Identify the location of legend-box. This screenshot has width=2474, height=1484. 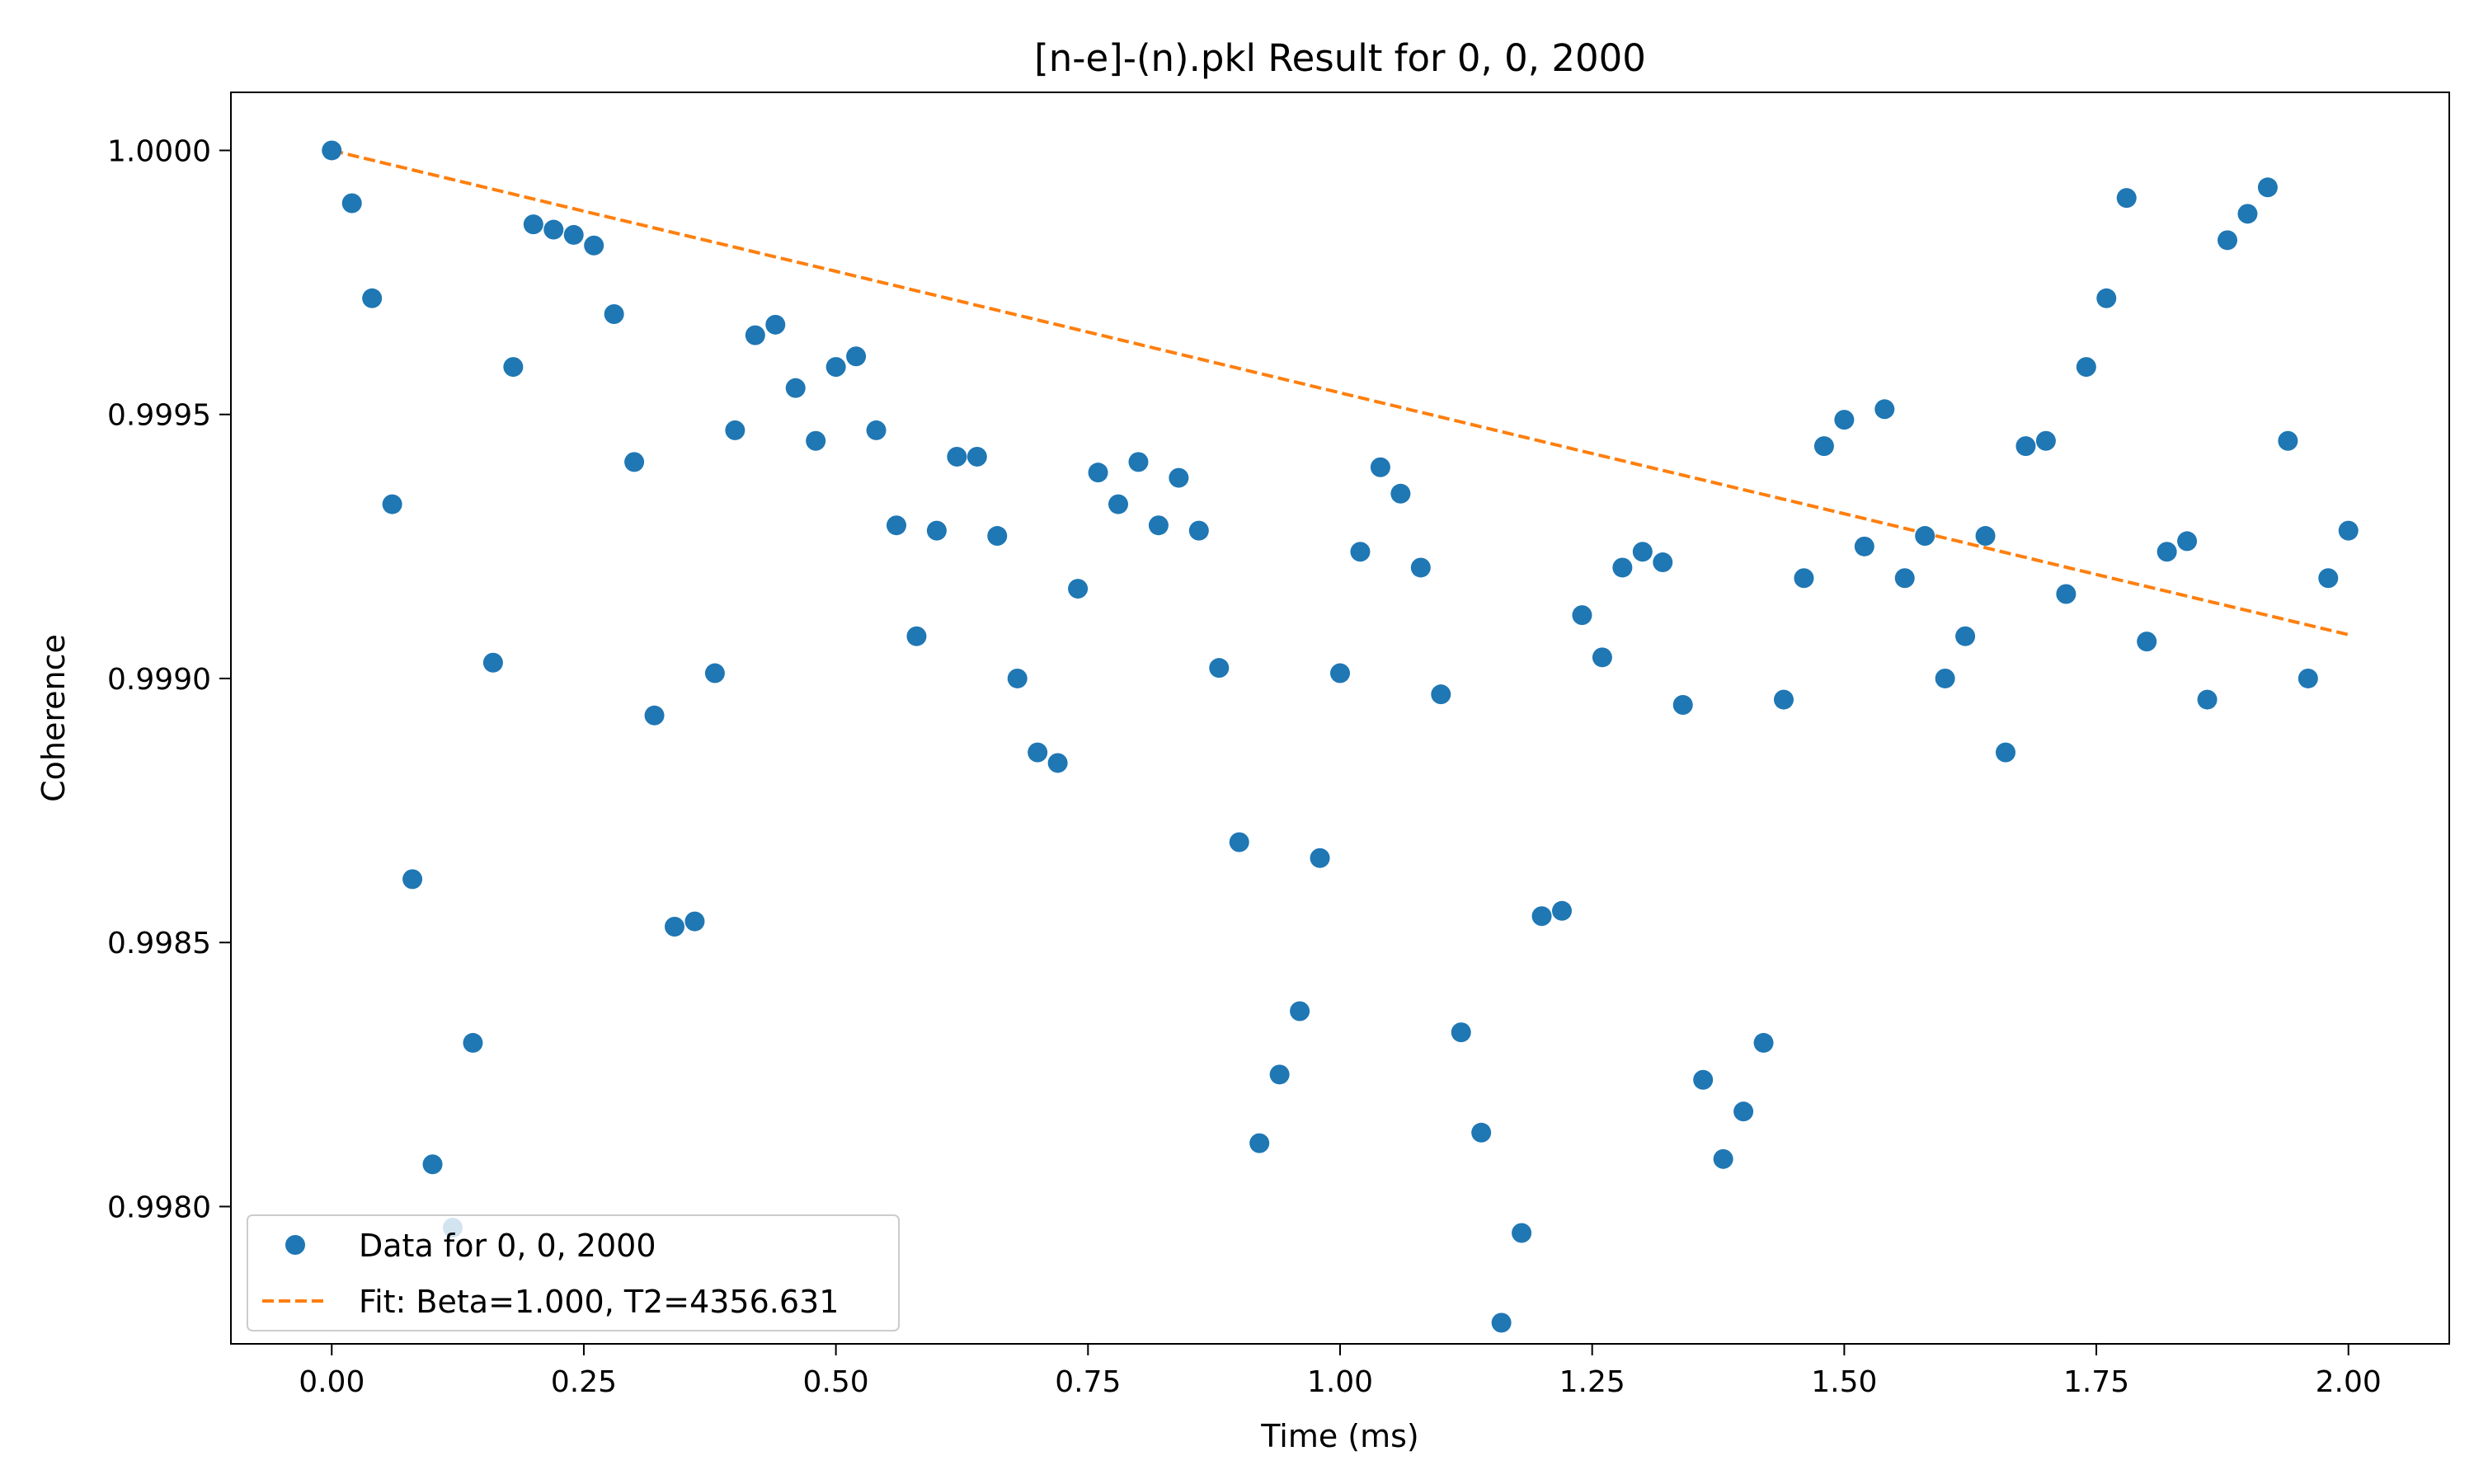
(573, 1272).